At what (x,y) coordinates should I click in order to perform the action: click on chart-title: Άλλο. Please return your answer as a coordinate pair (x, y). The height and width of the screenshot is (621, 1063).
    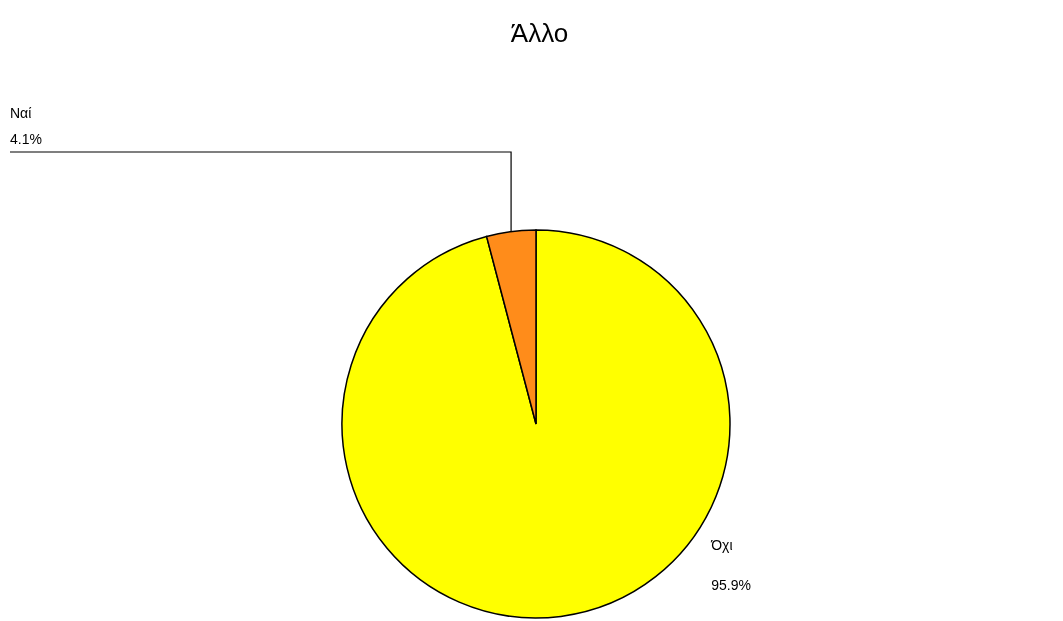
    Looking at the image, I should click on (539, 33).